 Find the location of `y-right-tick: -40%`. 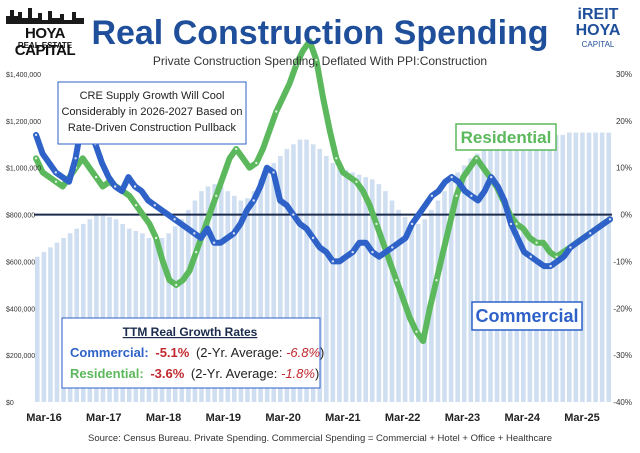

y-right-tick: -40% is located at coordinates (622, 402).